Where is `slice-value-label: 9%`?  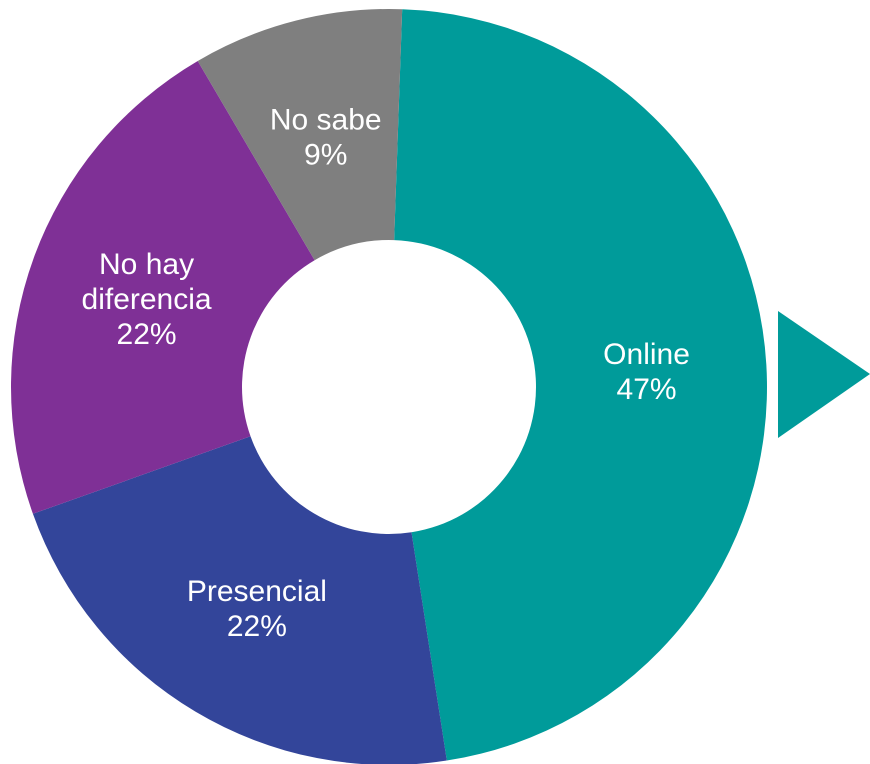
slice-value-label: 9% is located at coordinates (325, 154).